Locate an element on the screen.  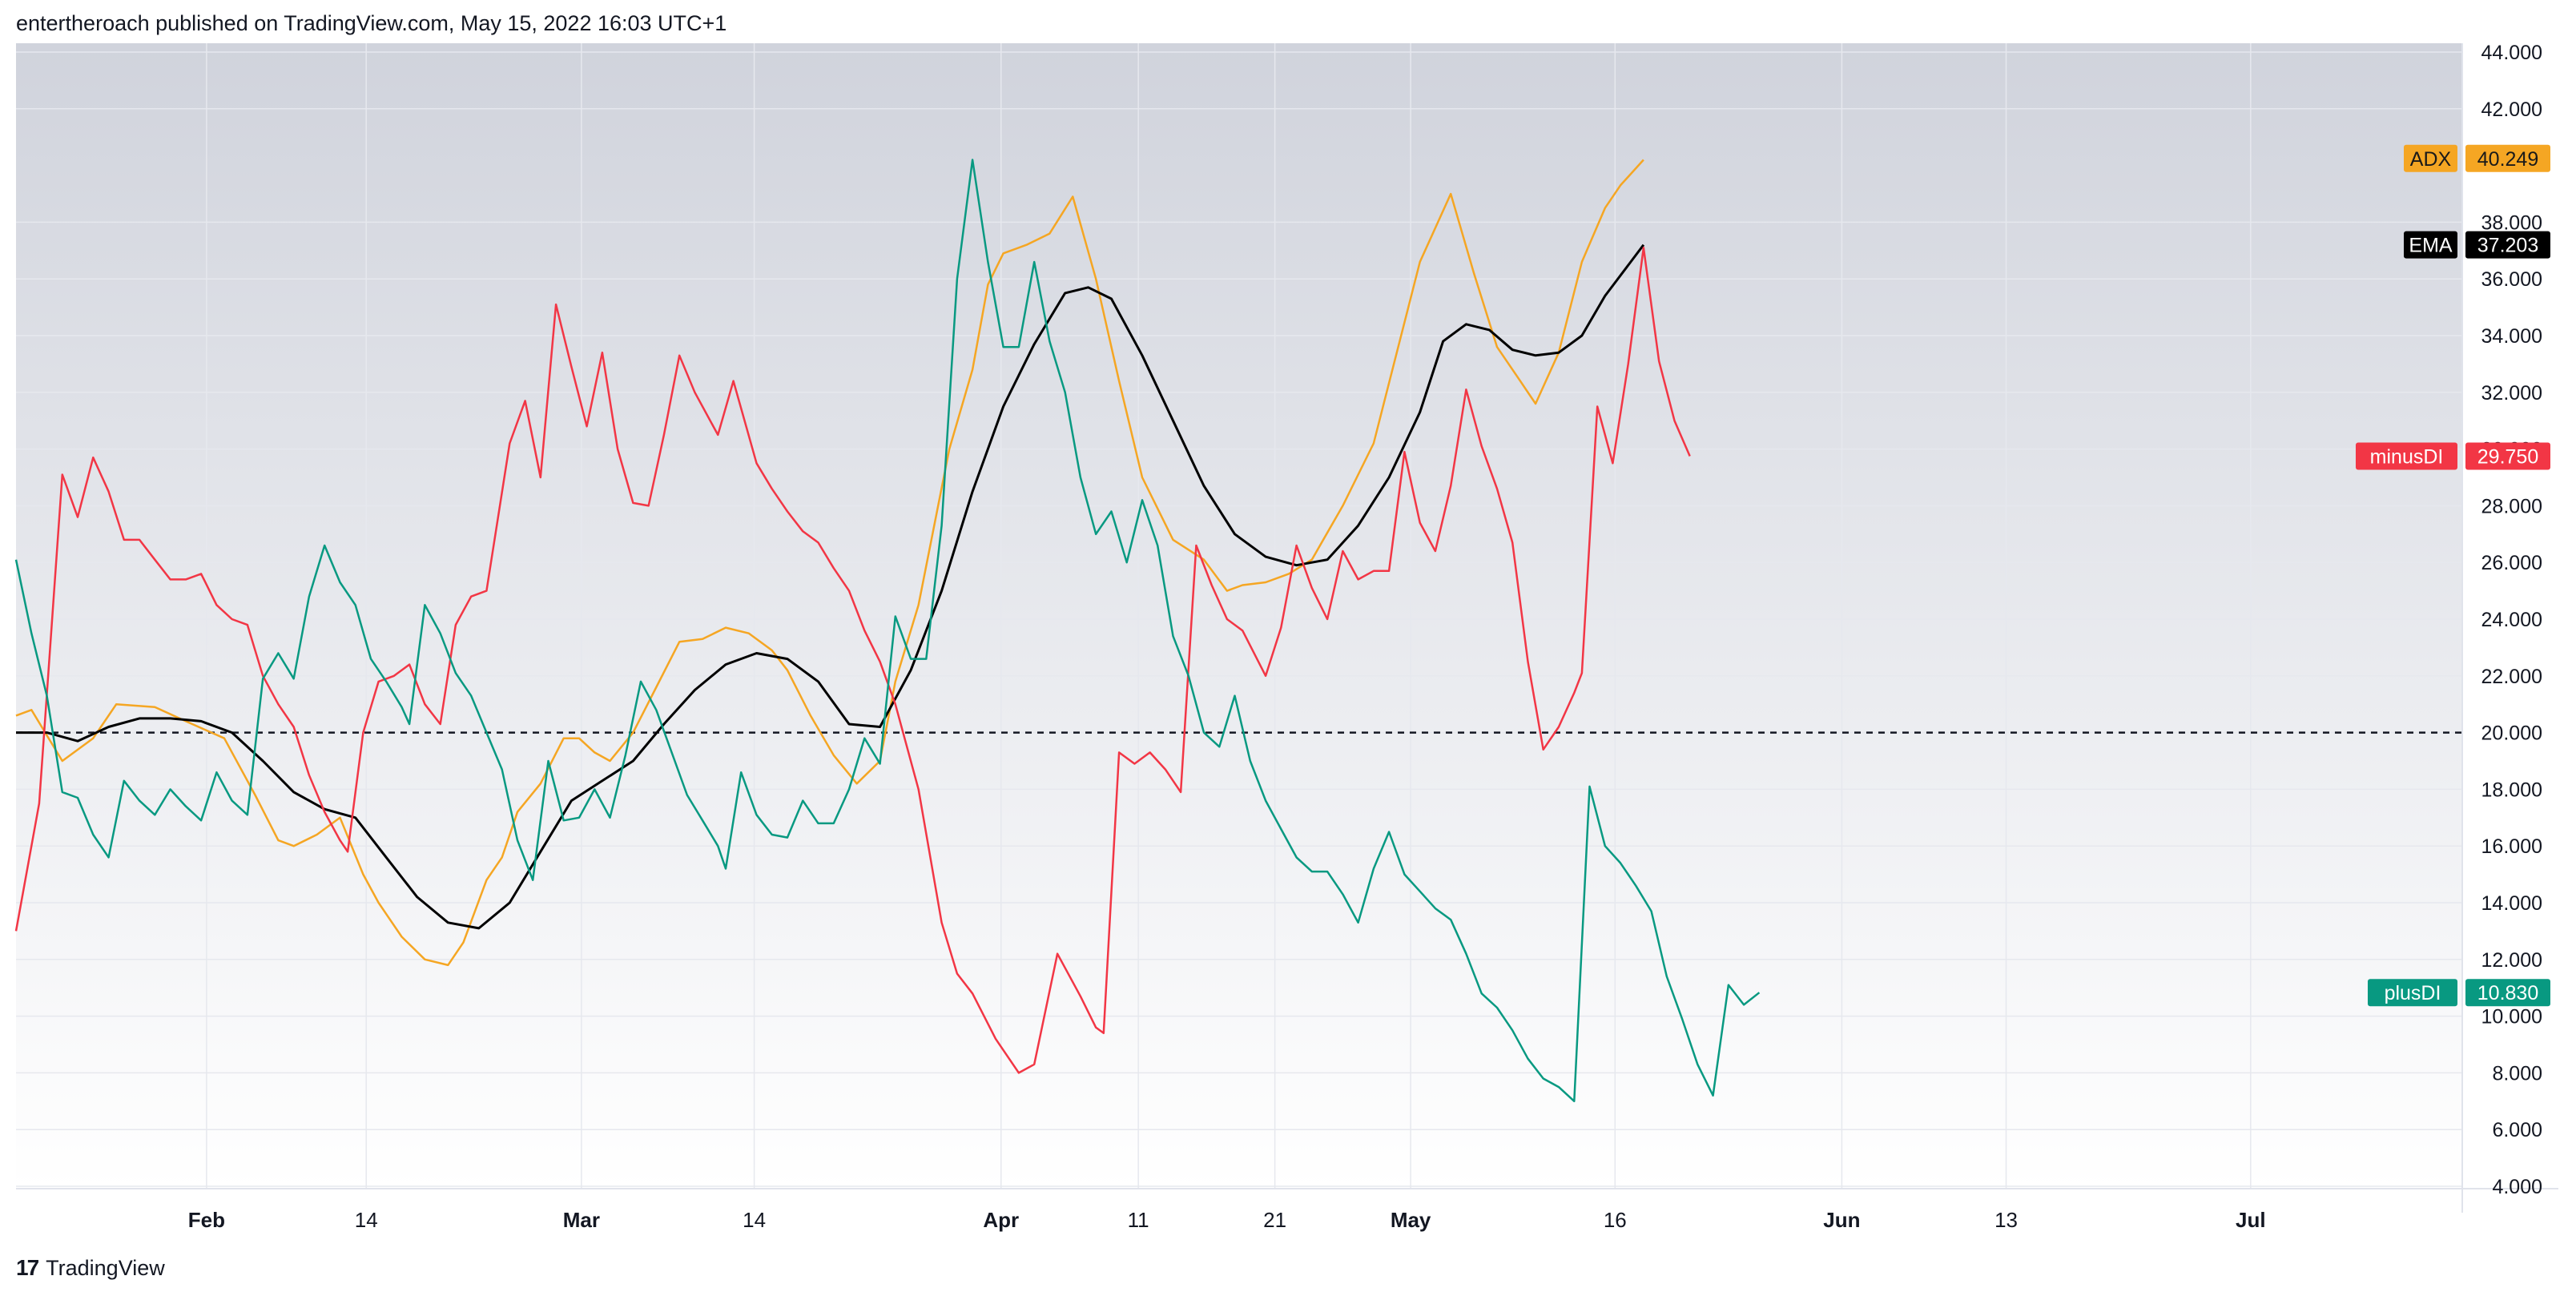
series-name-badge-adx is located at coordinates (2430, 158).